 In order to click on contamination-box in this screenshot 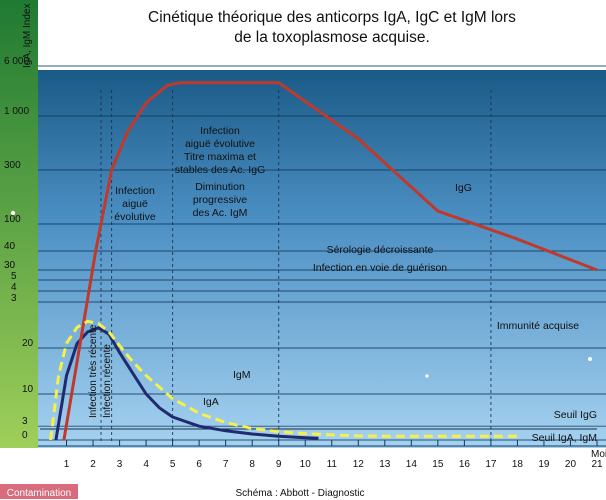, I will do `click(39, 491)`.